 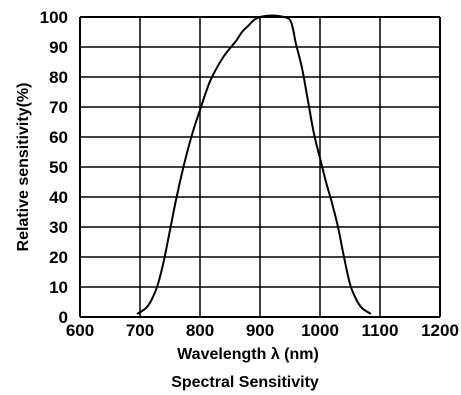 I want to click on y-axis-title: Relative sensitivity(%), so click(x=23, y=167).